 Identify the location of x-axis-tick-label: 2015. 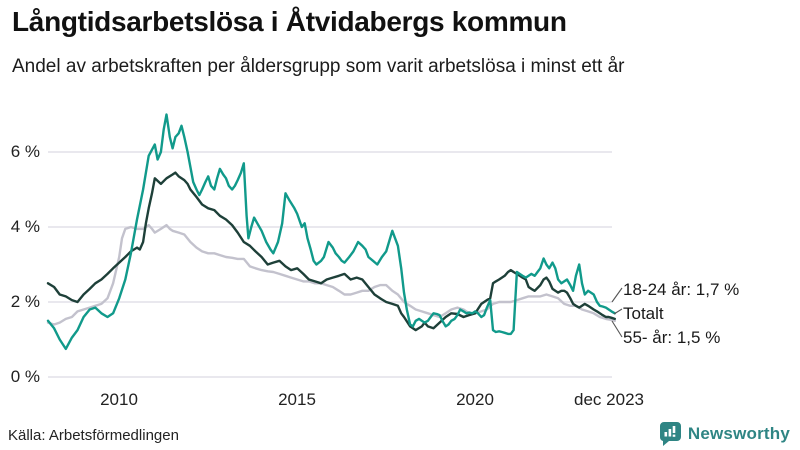
(297, 399).